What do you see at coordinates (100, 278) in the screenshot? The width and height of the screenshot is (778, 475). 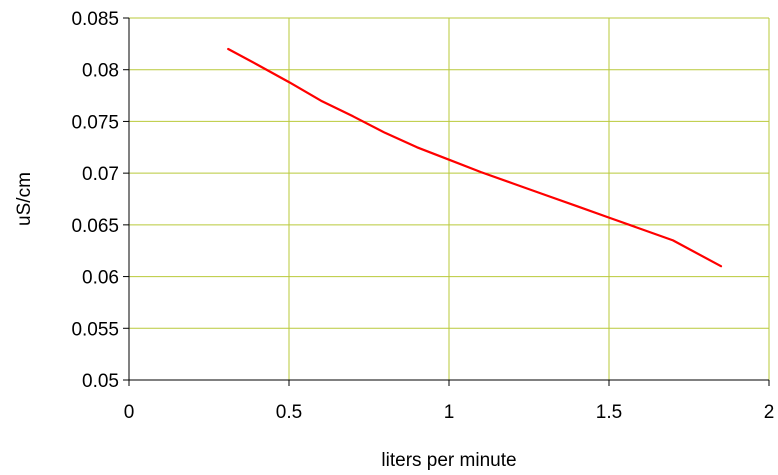 I see `y-tick-label: 0.06` at bounding box center [100, 278].